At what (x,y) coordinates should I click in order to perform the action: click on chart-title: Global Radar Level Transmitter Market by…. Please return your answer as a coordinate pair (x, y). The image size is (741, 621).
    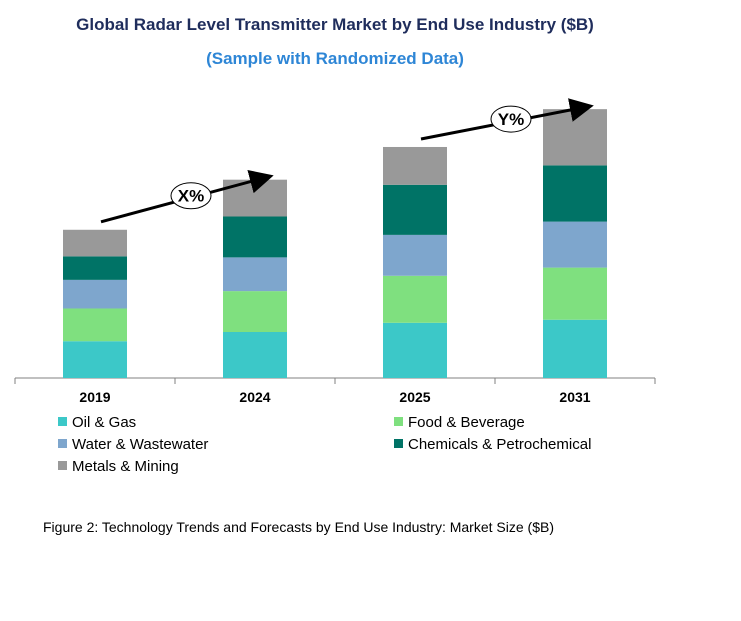
    Looking at the image, I should click on (335, 24).